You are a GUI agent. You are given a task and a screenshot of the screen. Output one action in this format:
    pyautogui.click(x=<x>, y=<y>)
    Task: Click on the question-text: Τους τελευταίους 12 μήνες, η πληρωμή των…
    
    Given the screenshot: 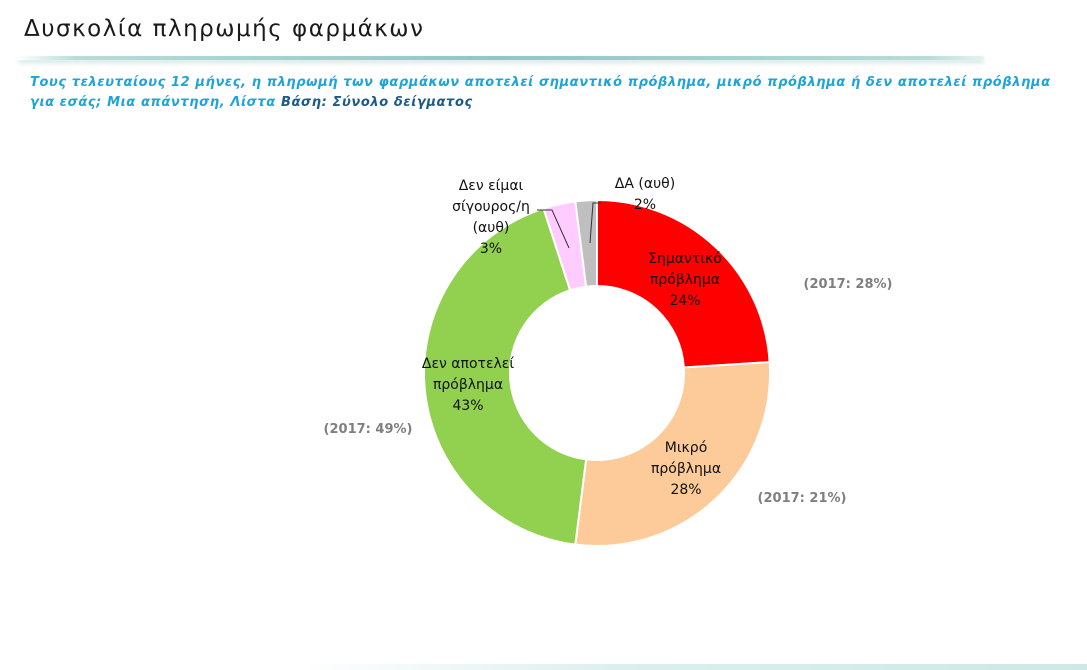 What is the action you would take?
    pyautogui.click(x=540, y=92)
    